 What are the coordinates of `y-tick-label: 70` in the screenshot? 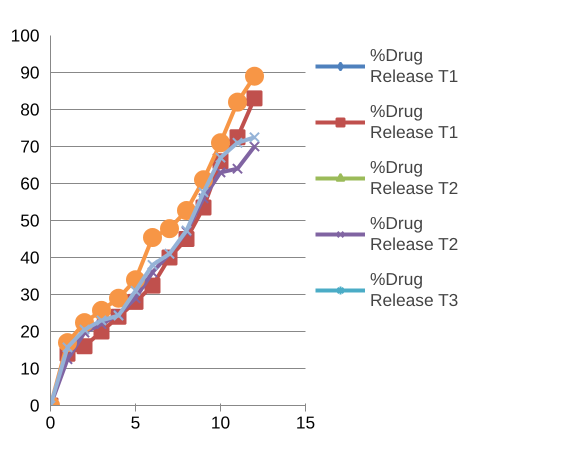 It's located at (30, 146).